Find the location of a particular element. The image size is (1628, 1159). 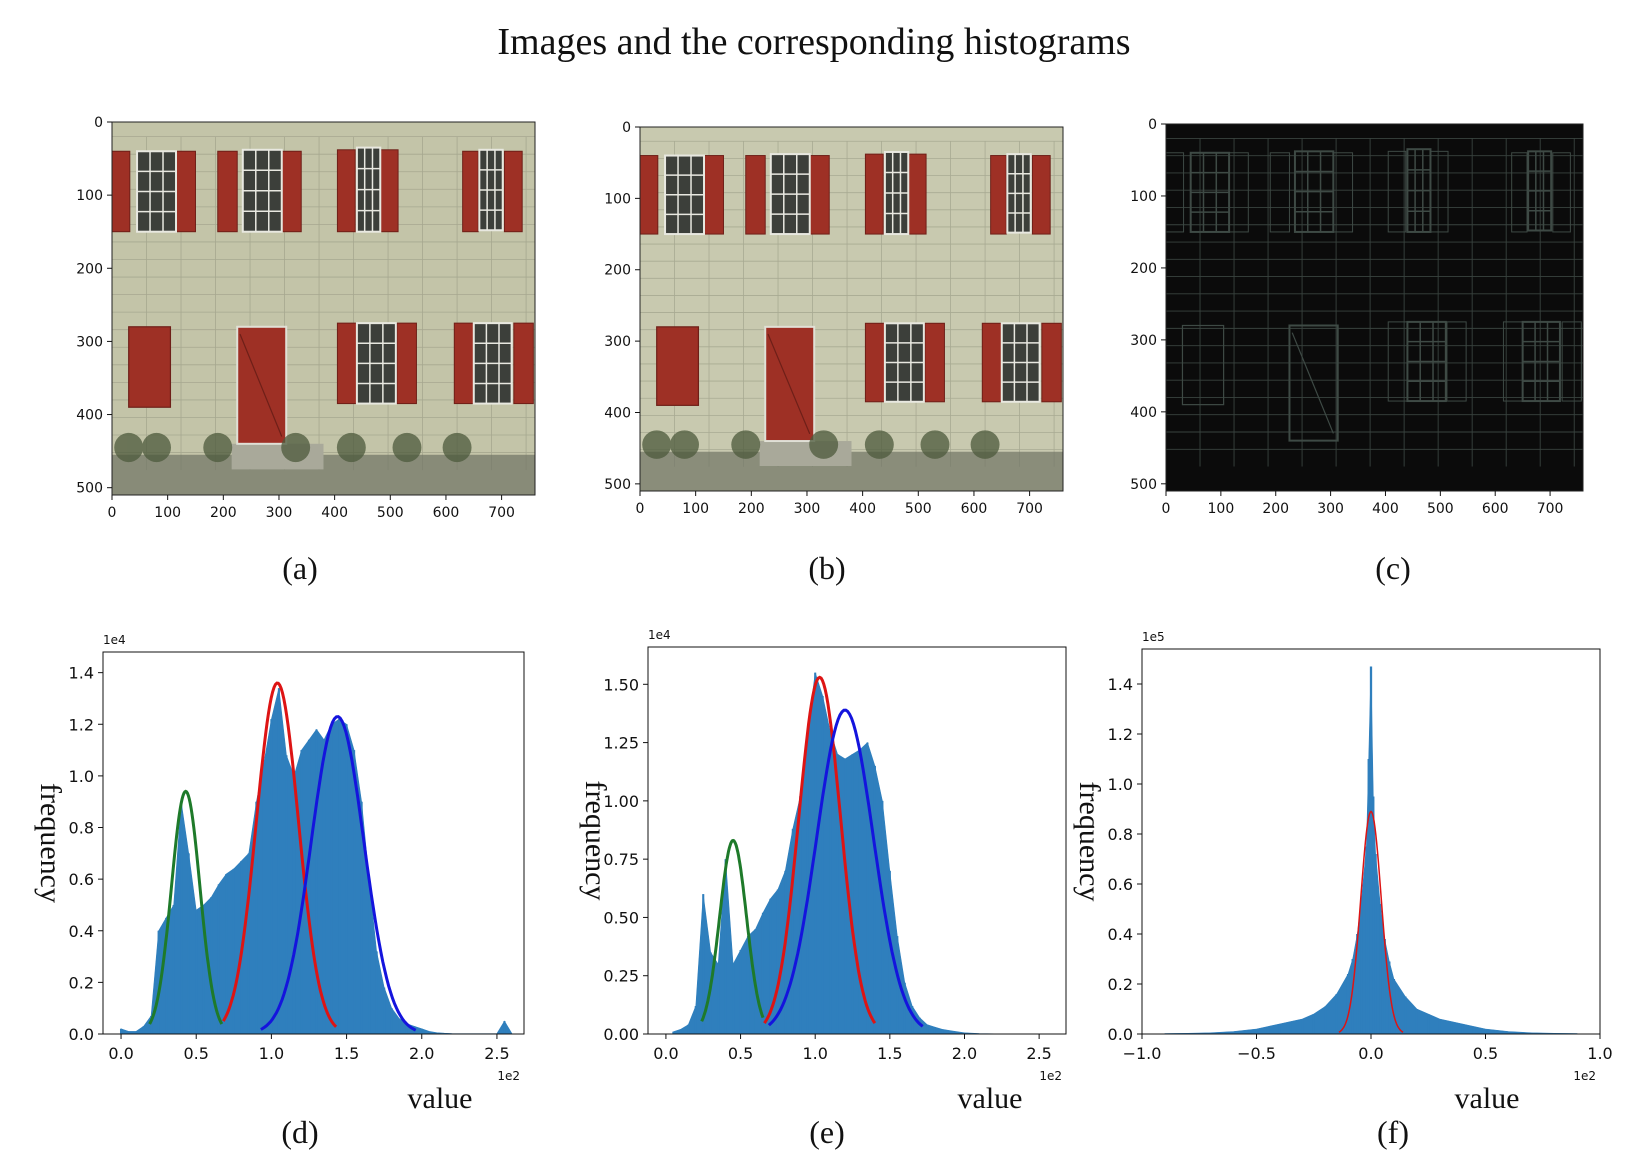

y-tick-label: 1.2 is located at coordinates (81, 724).